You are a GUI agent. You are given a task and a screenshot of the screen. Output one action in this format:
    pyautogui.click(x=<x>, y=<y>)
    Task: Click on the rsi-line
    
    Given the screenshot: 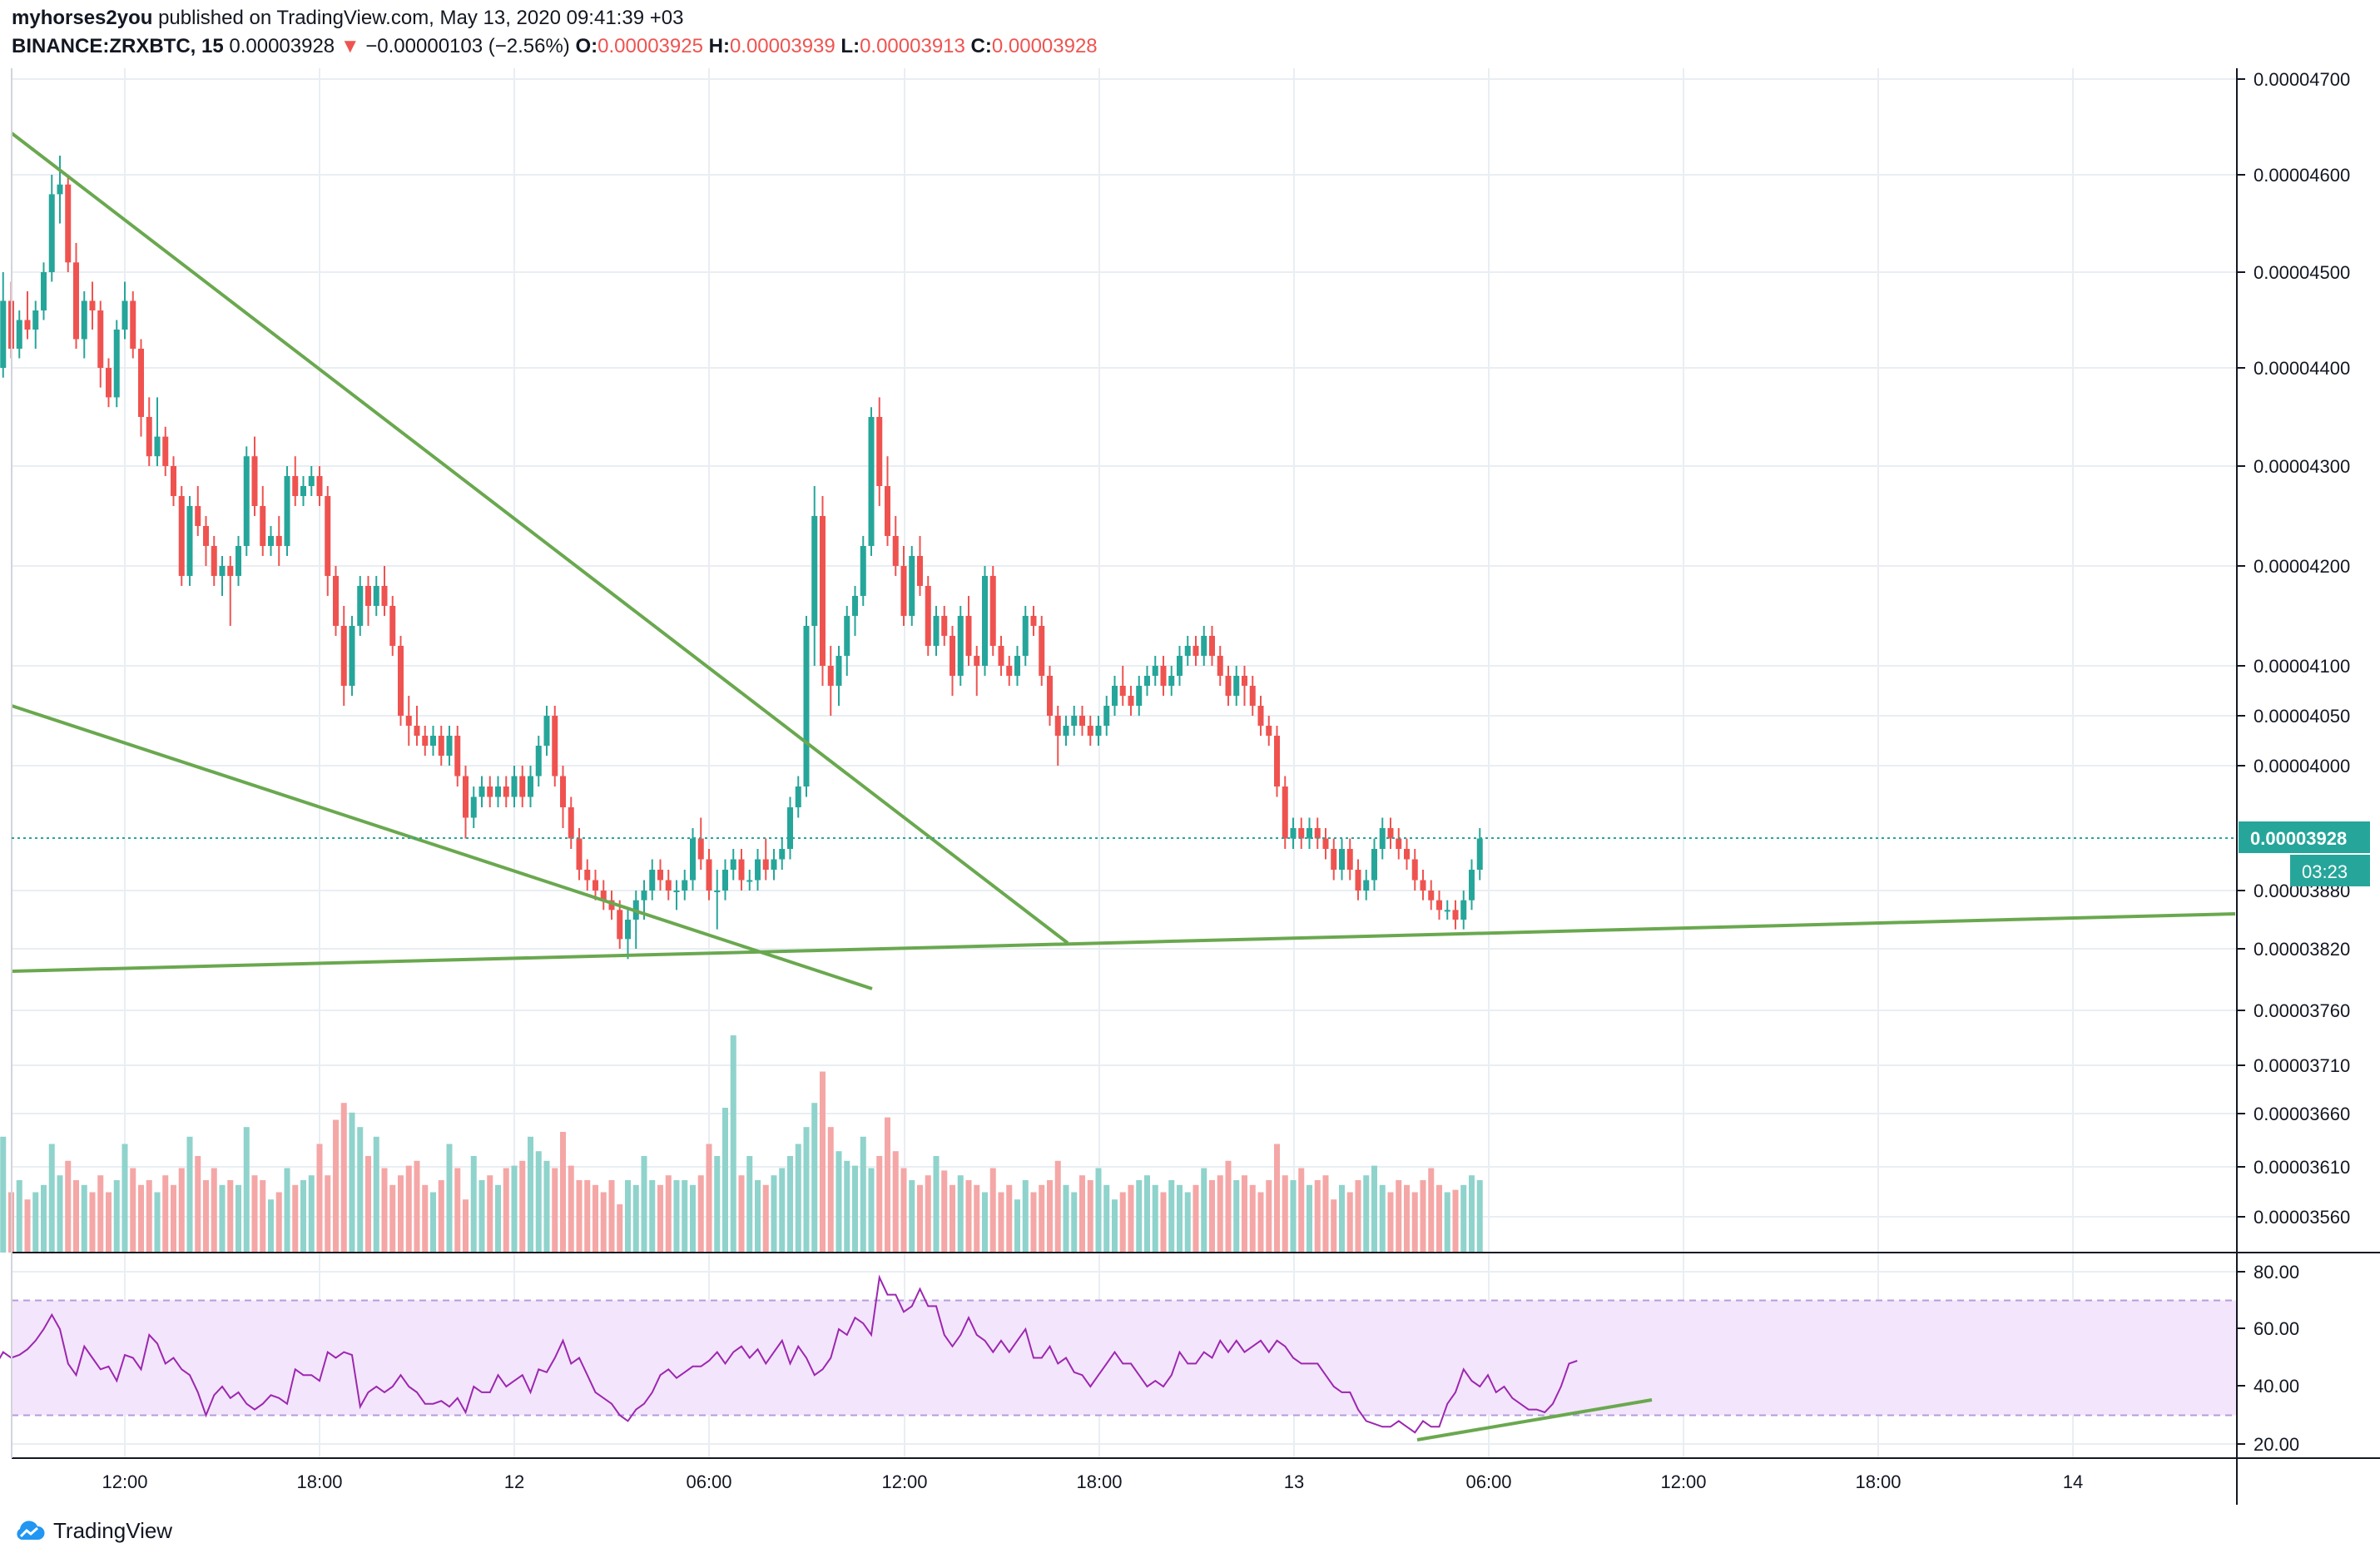 What is the action you would take?
    pyautogui.click(x=789, y=1354)
    